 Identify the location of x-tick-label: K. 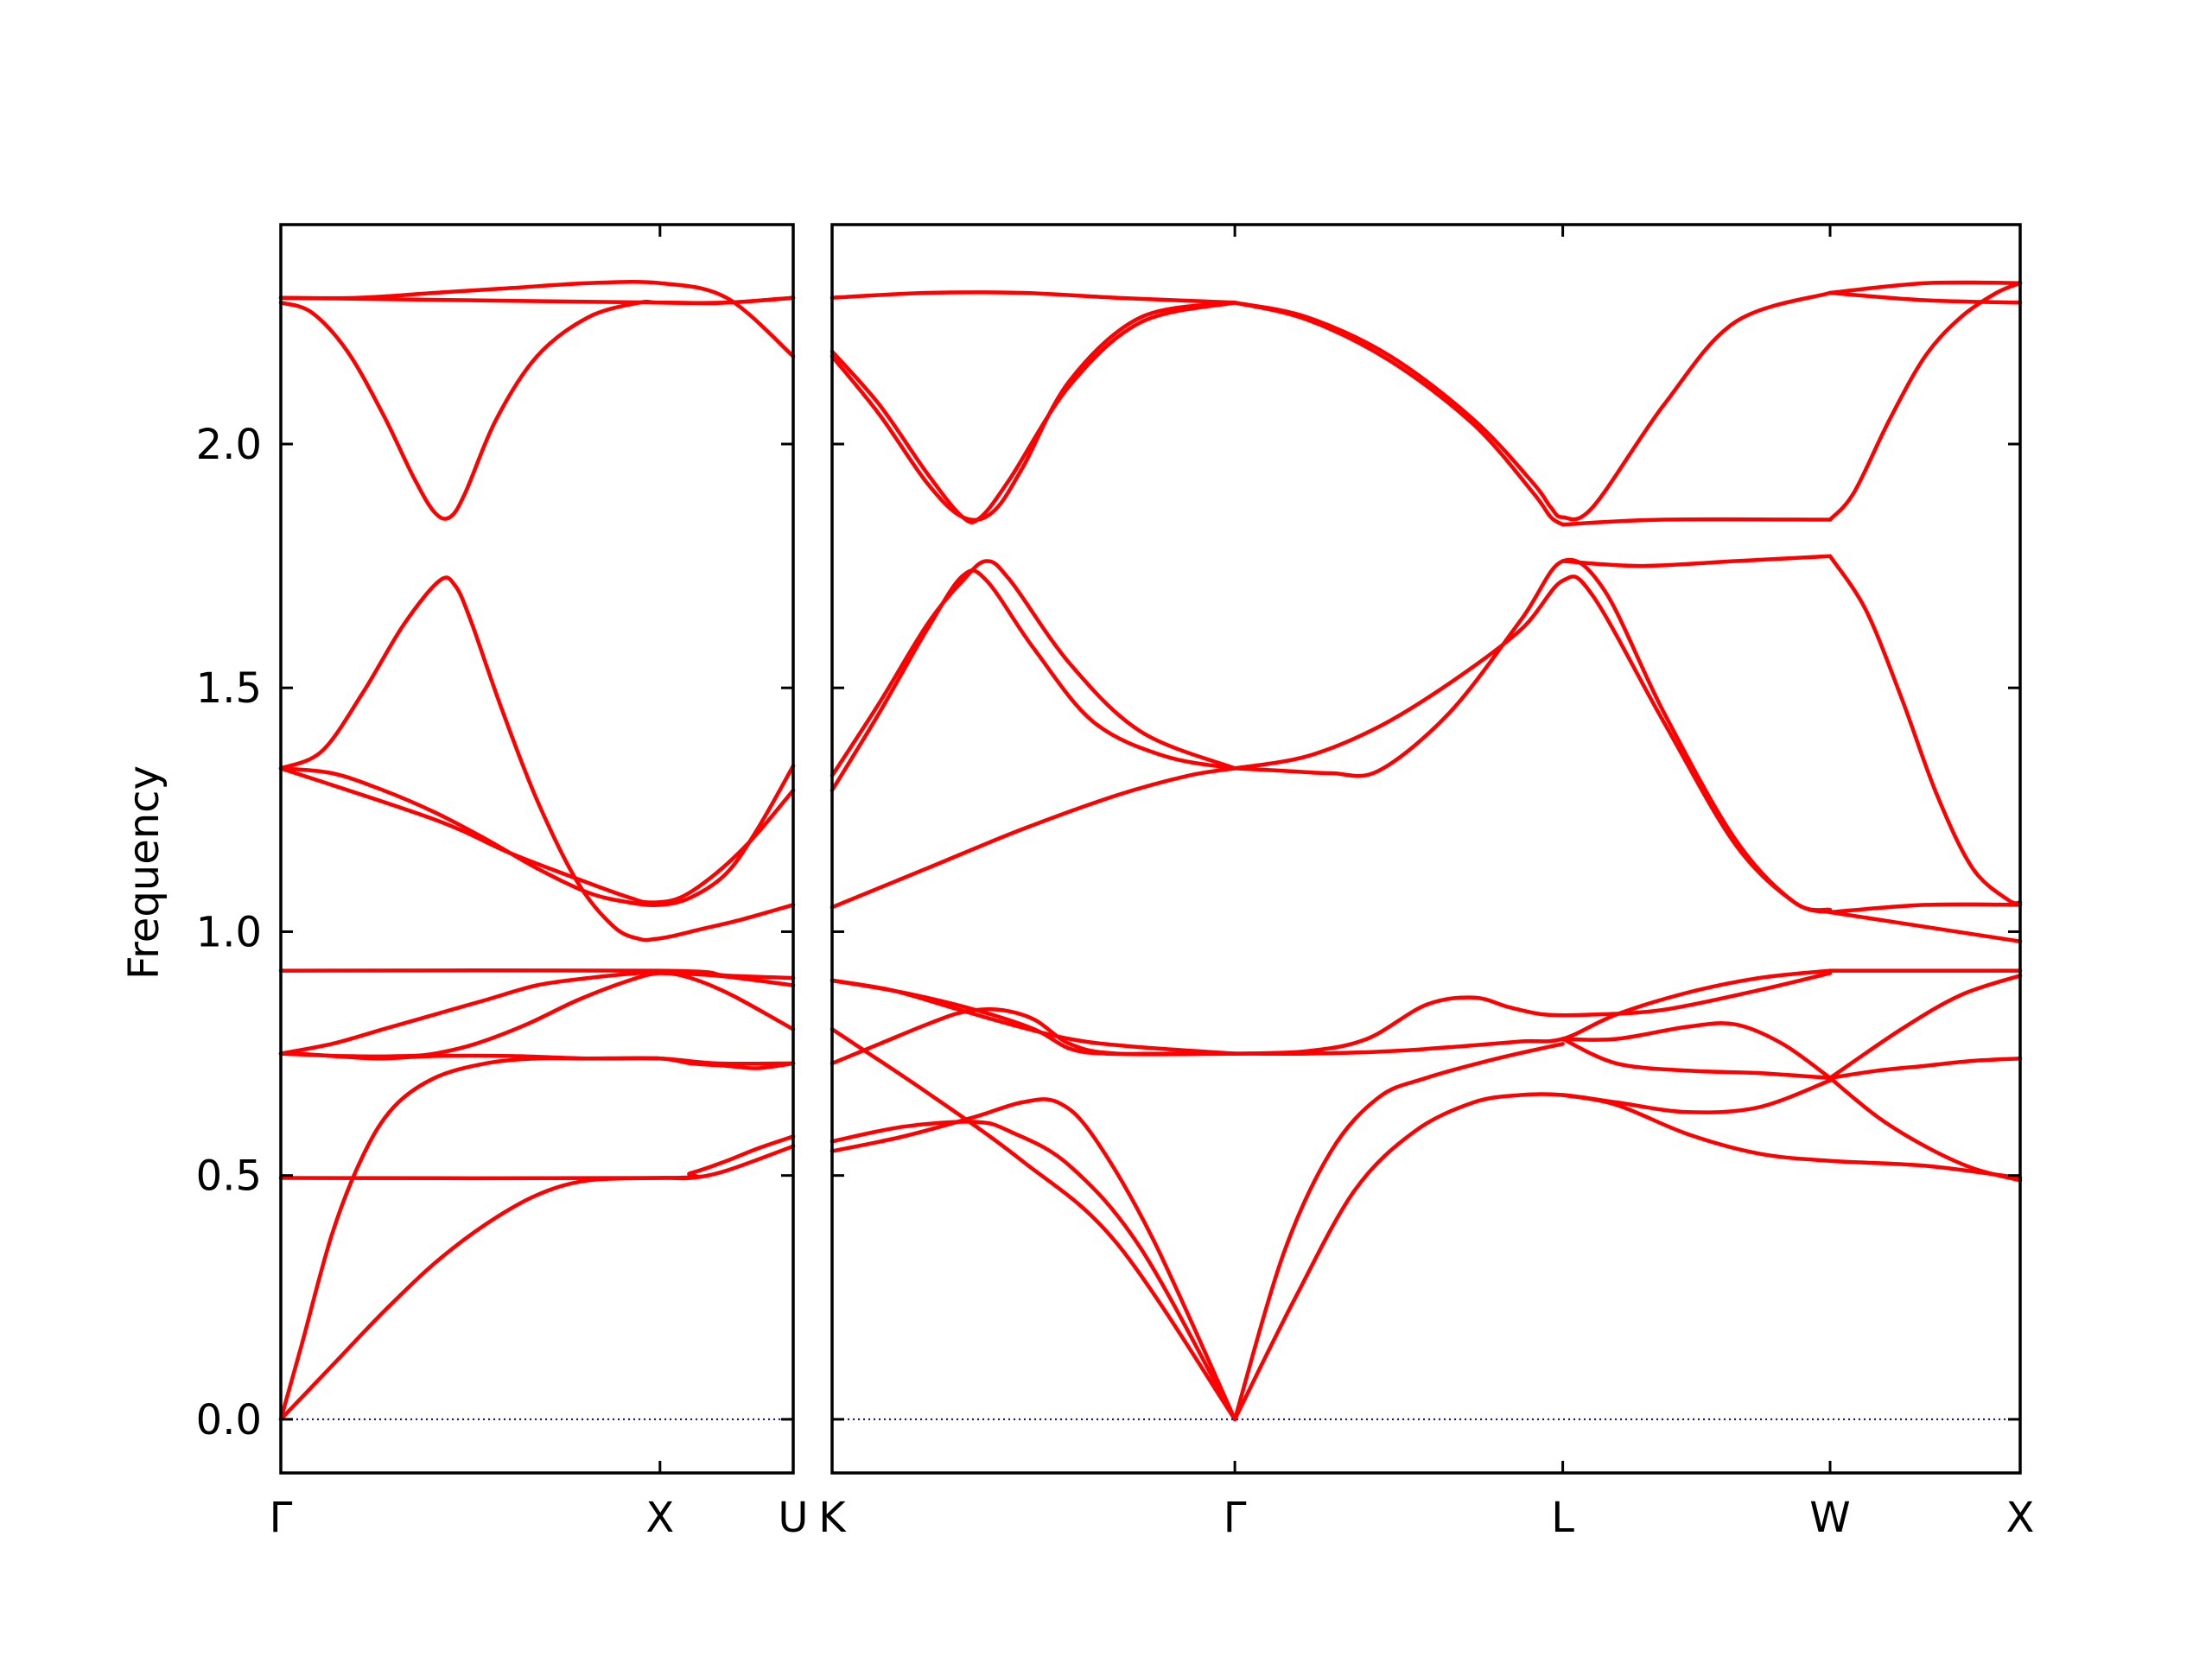
(832, 1518).